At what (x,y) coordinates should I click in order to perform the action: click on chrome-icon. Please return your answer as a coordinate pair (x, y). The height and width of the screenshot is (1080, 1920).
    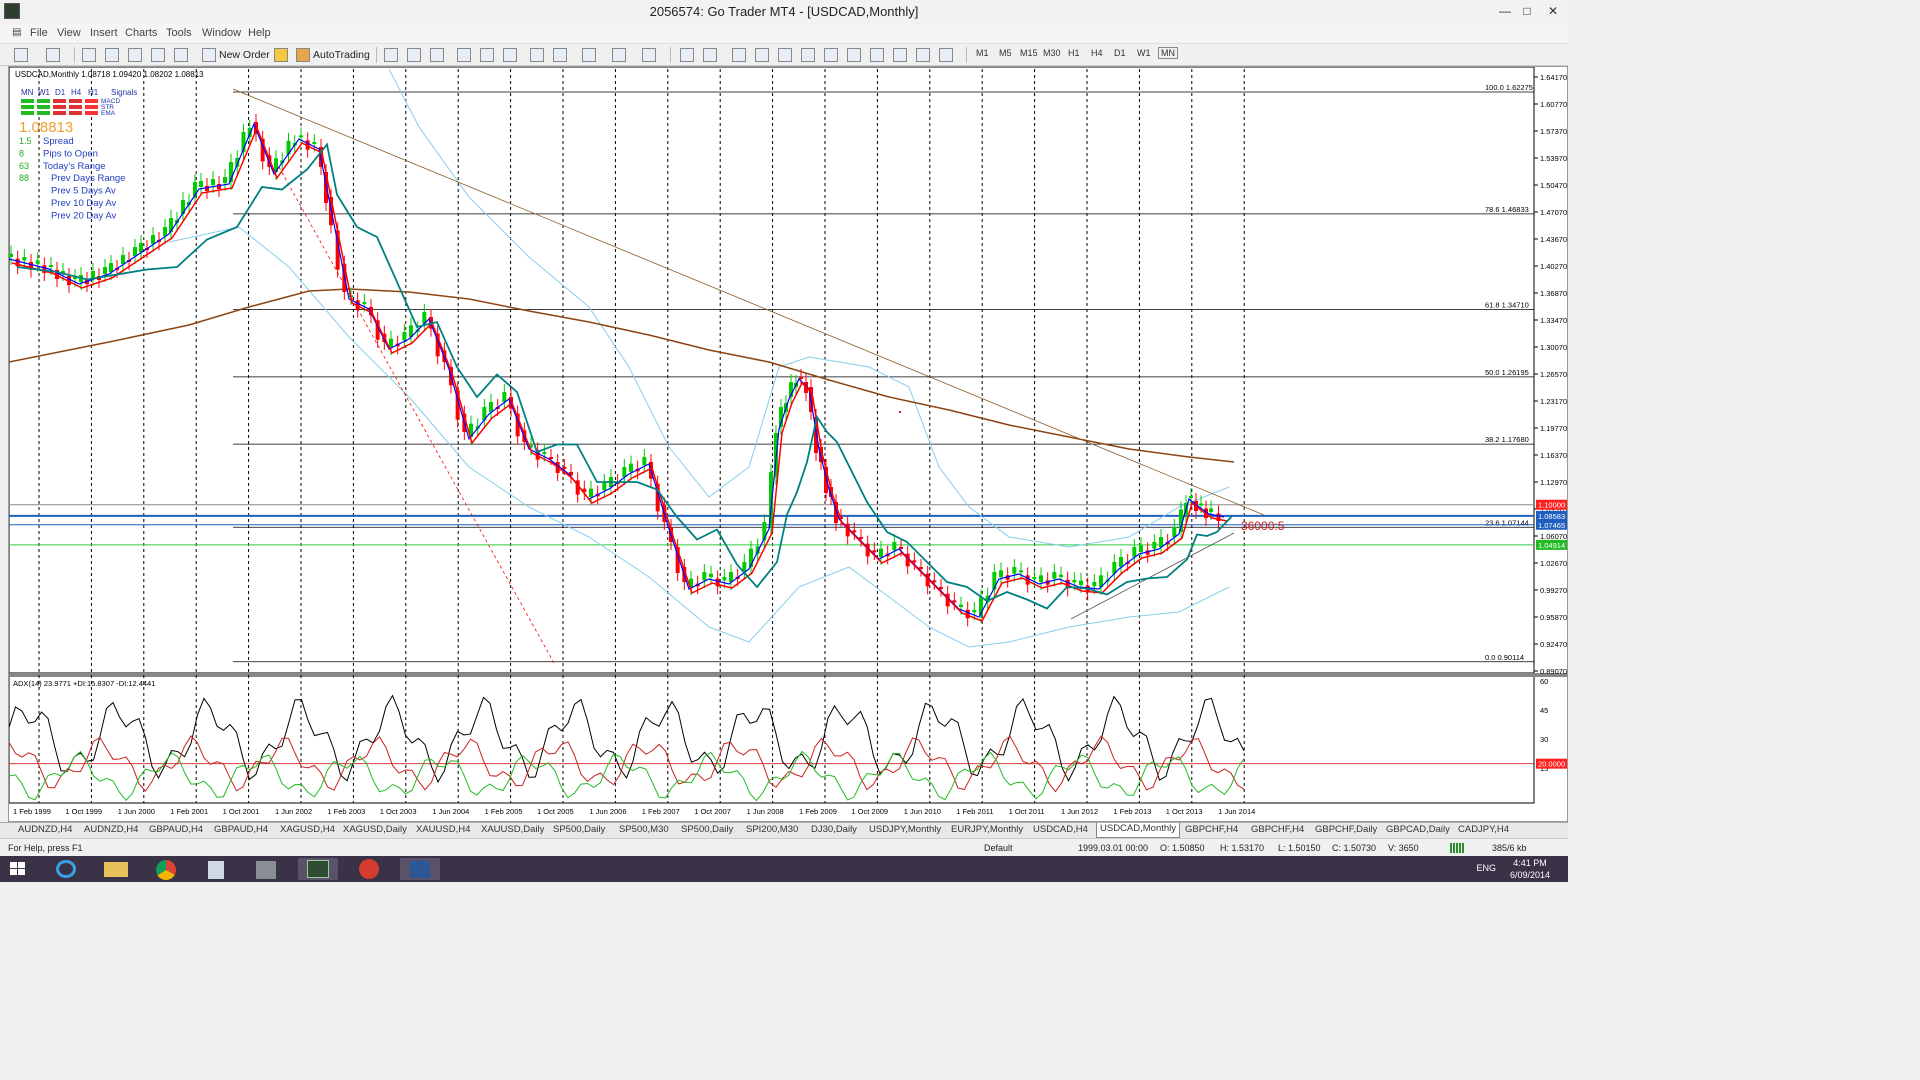
    Looking at the image, I should click on (166, 869).